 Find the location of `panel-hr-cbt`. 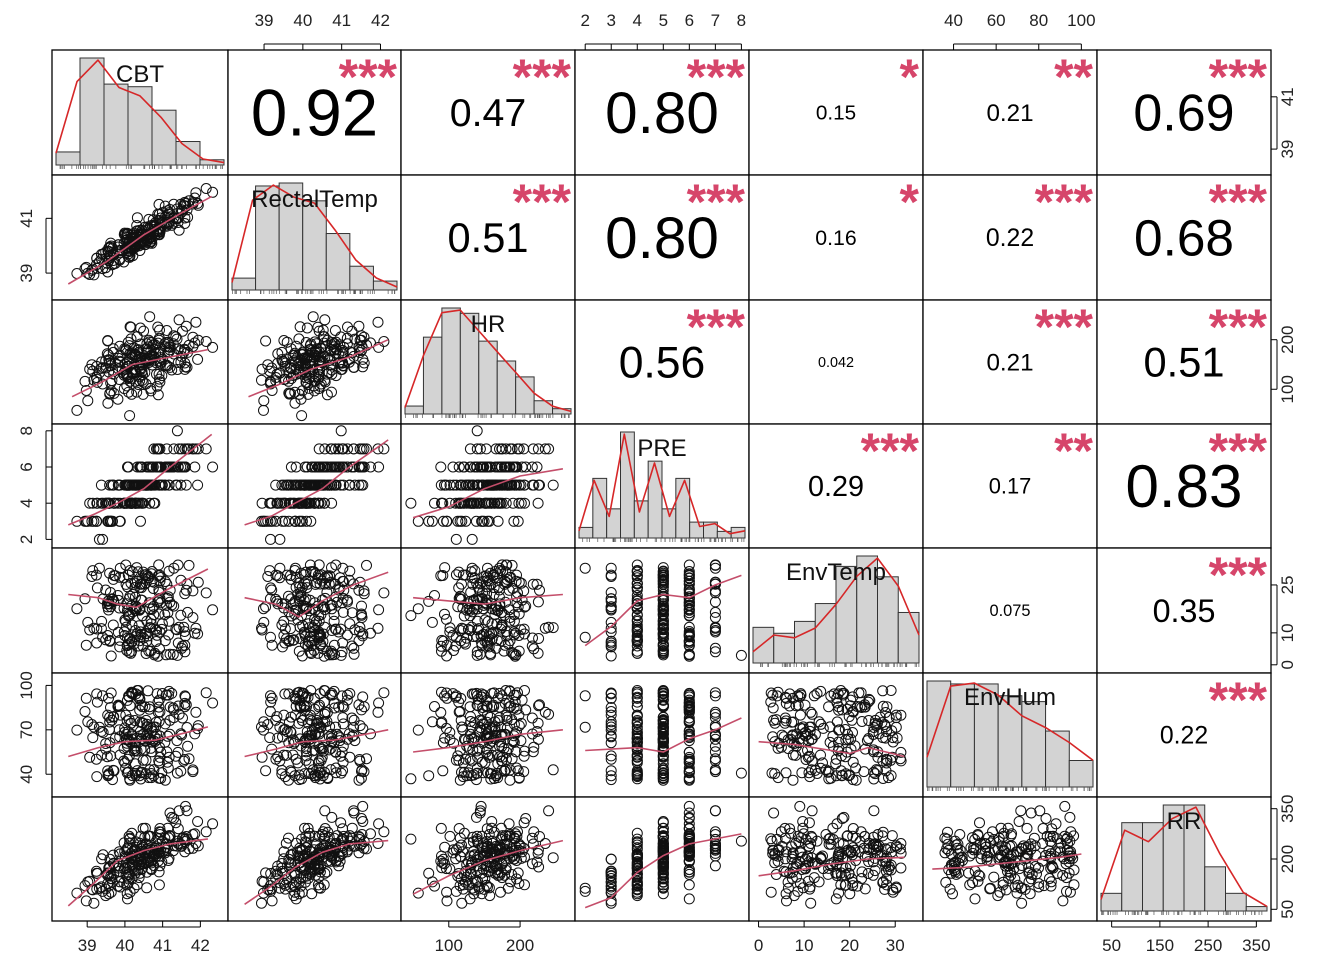

panel-hr-cbt is located at coordinates (140, 362).